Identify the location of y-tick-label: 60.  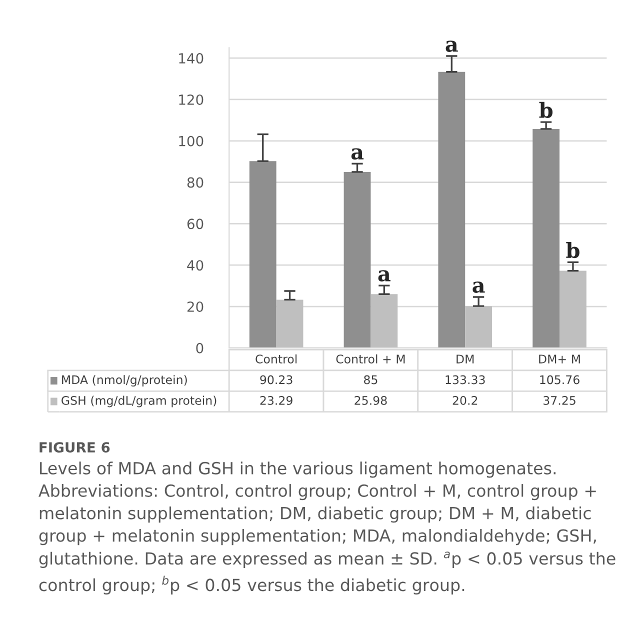
(195, 224).